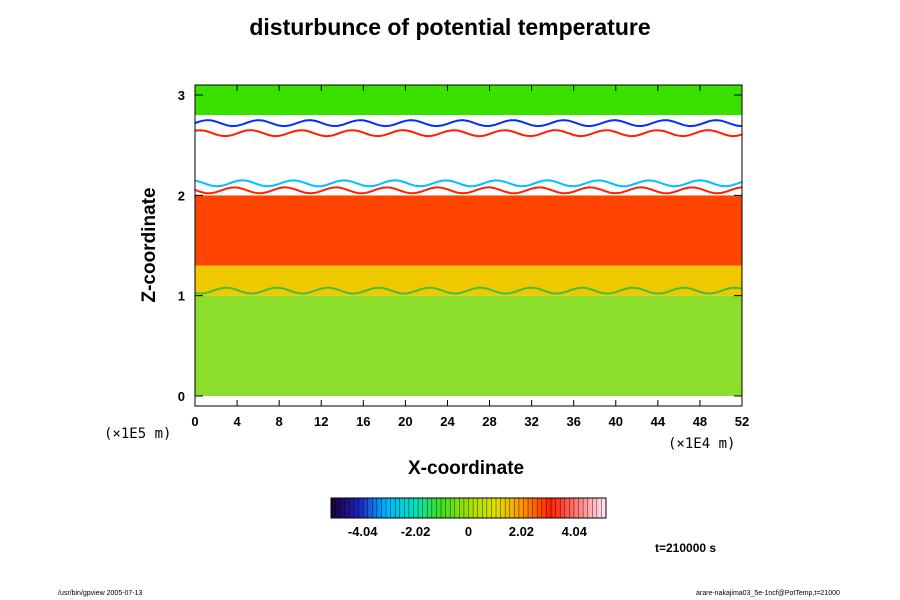 The height and width of the screenshot is (600, 900). What do you see at coordinates (658, 421) in the screenshot?
I see `x-tick-label: 44` at bounding box center [658, 421].